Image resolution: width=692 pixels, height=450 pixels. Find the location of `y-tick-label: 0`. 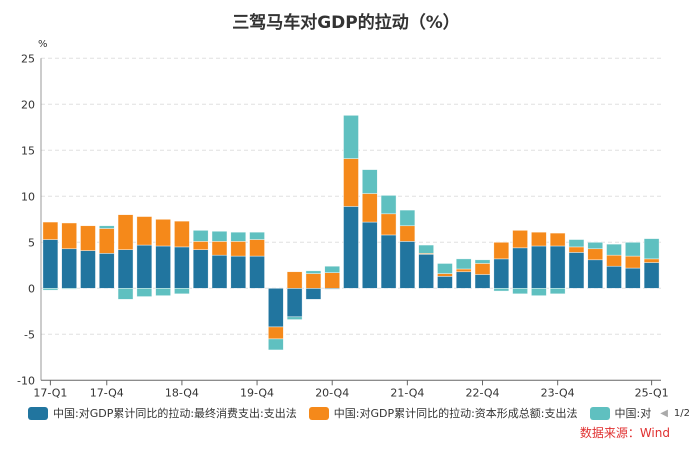

y-tick-label: 0 is located at coordinates (31, 288).